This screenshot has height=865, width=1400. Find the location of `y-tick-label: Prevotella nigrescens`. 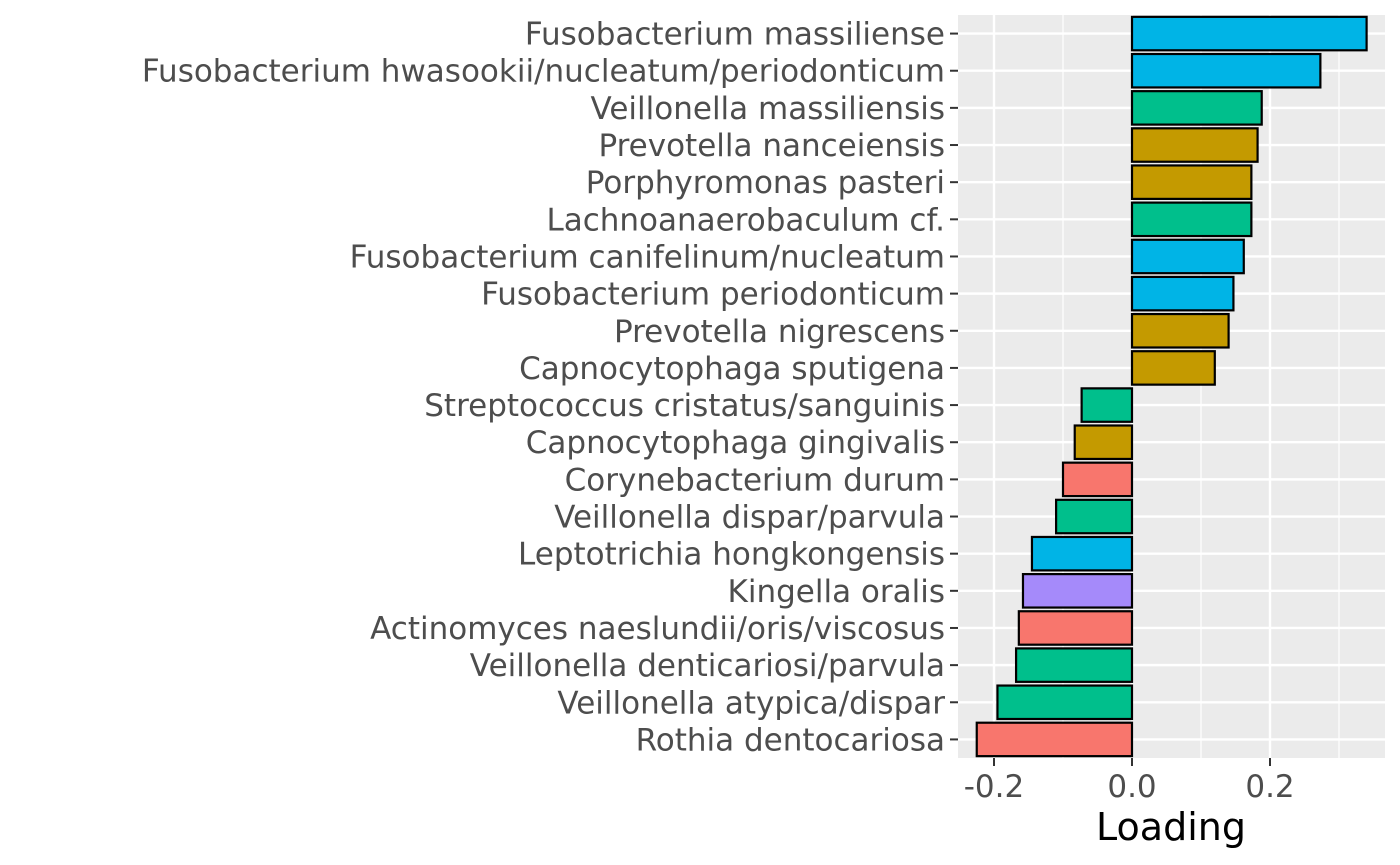

y-tick-label: Prevotella nigrescens is located at coordinates (779, 332).